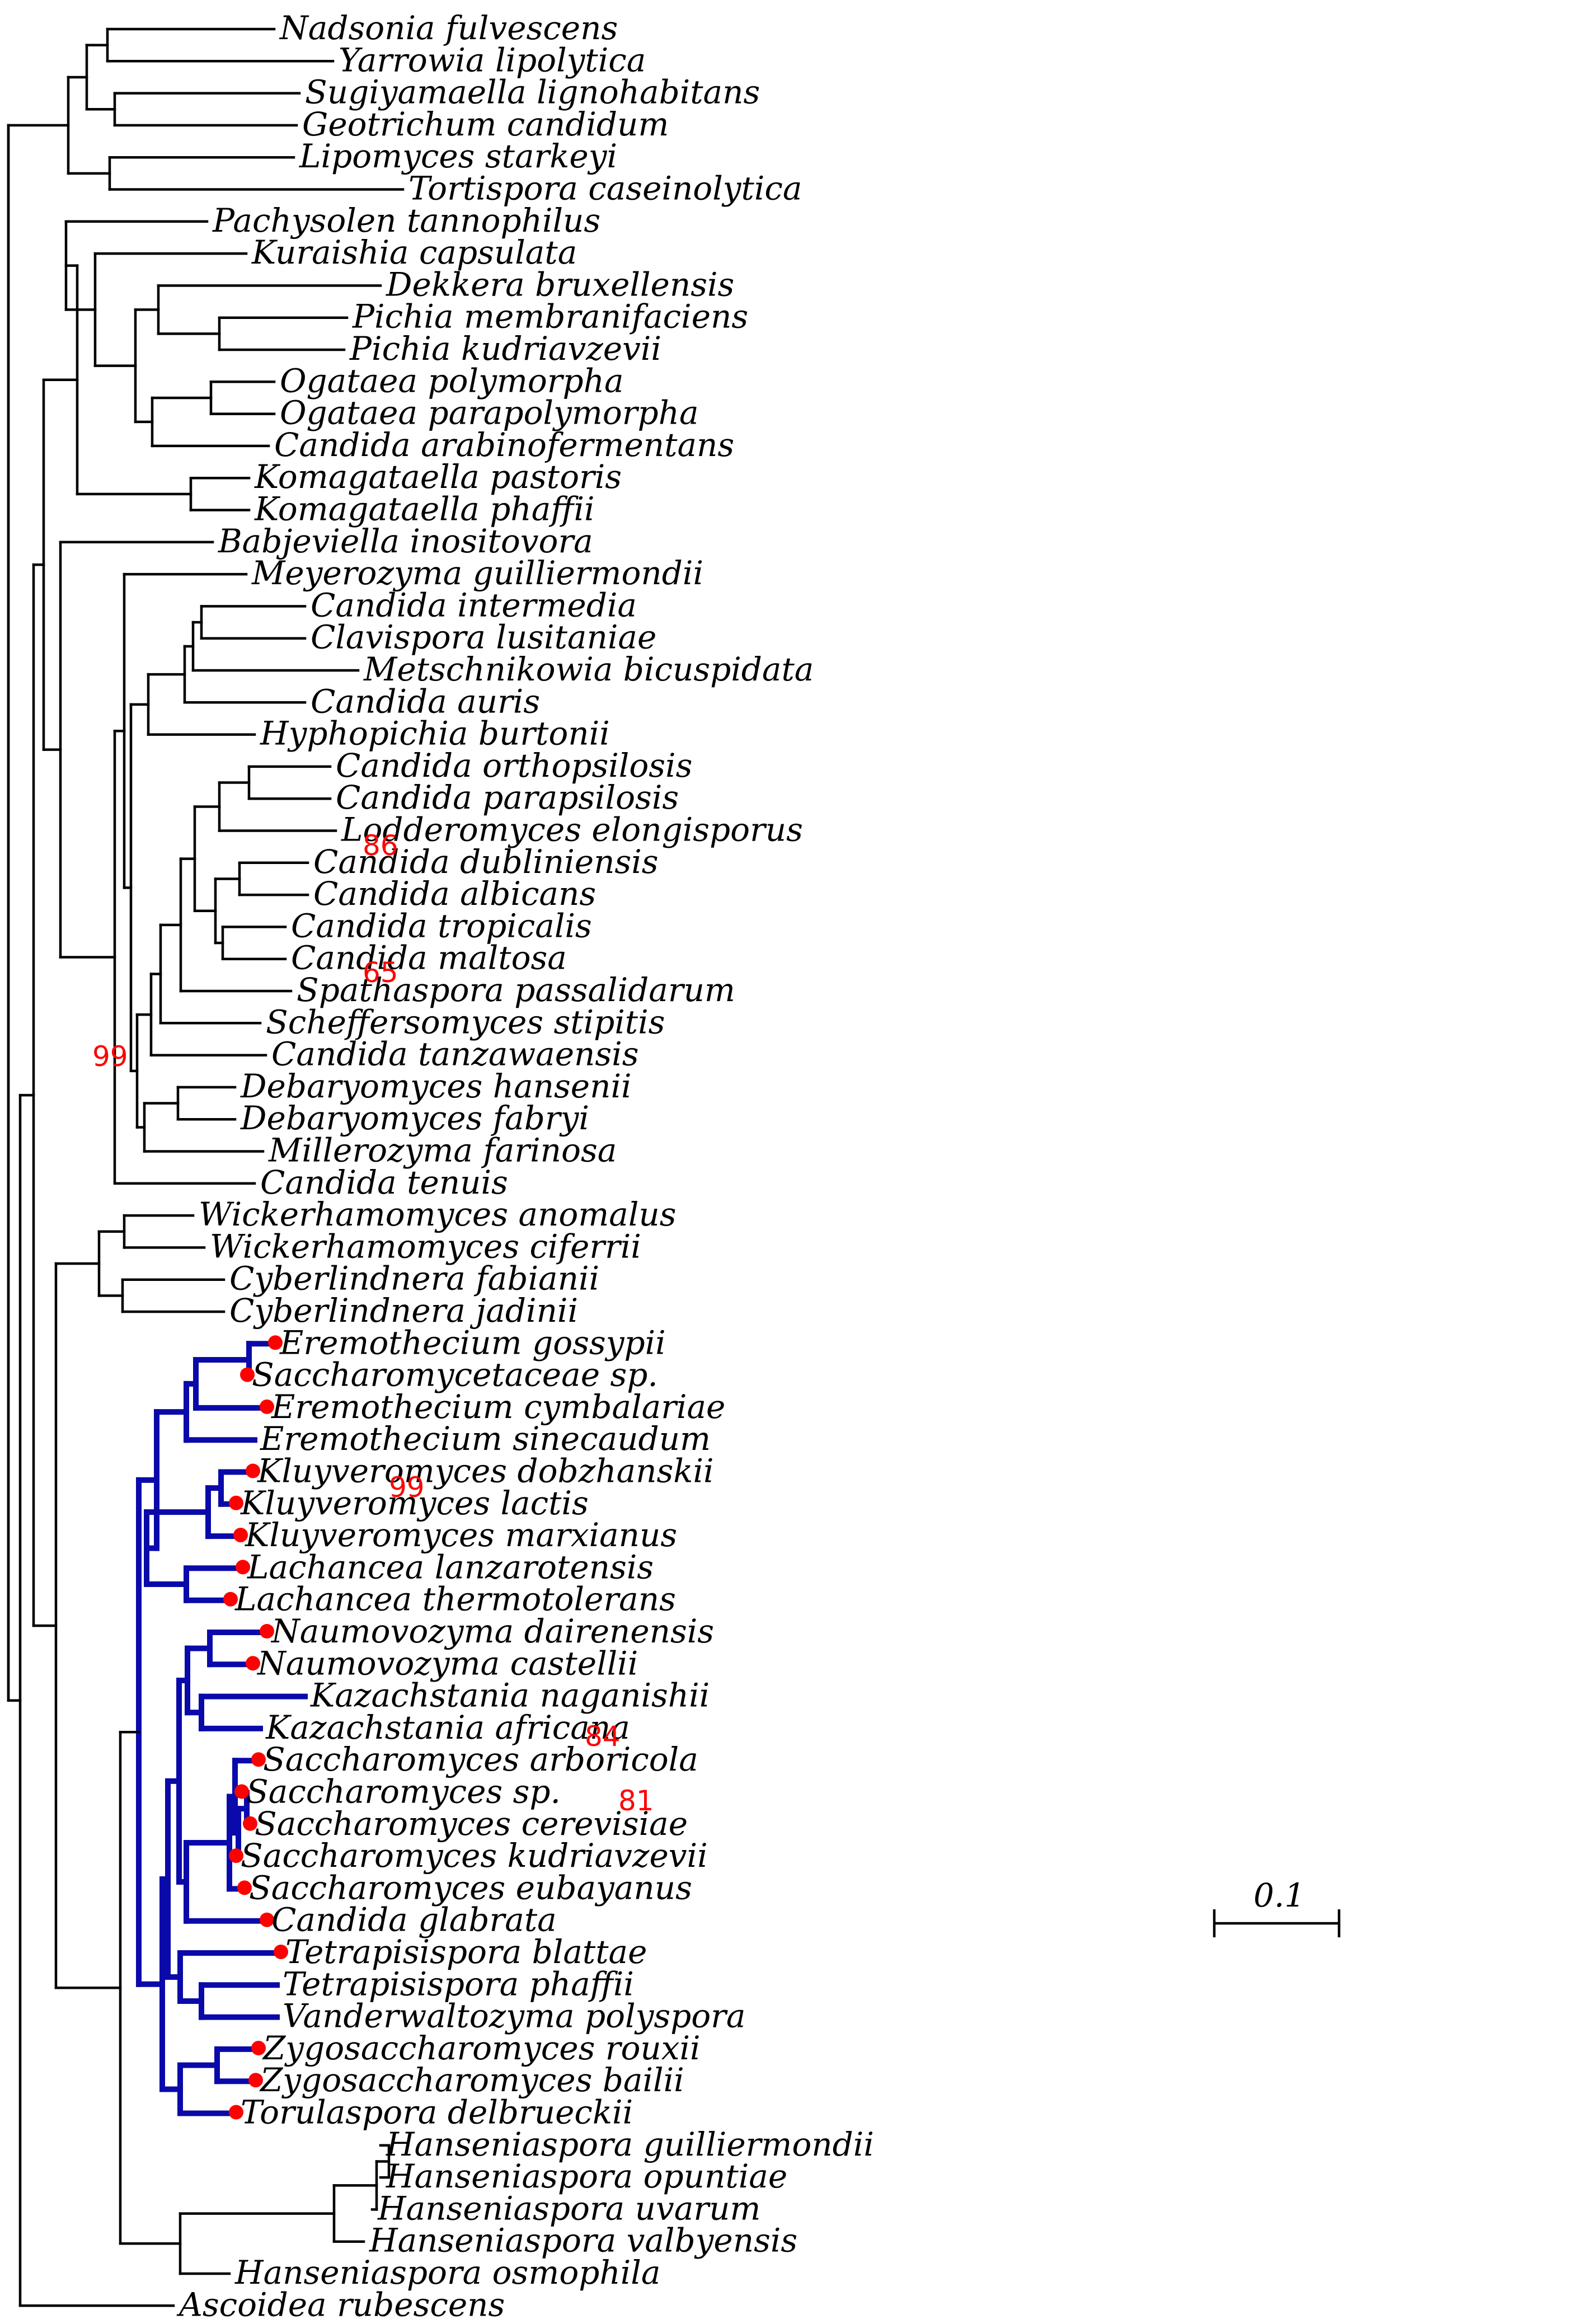  I want to click on taxon-label: Candida auris, so click(425, 701).